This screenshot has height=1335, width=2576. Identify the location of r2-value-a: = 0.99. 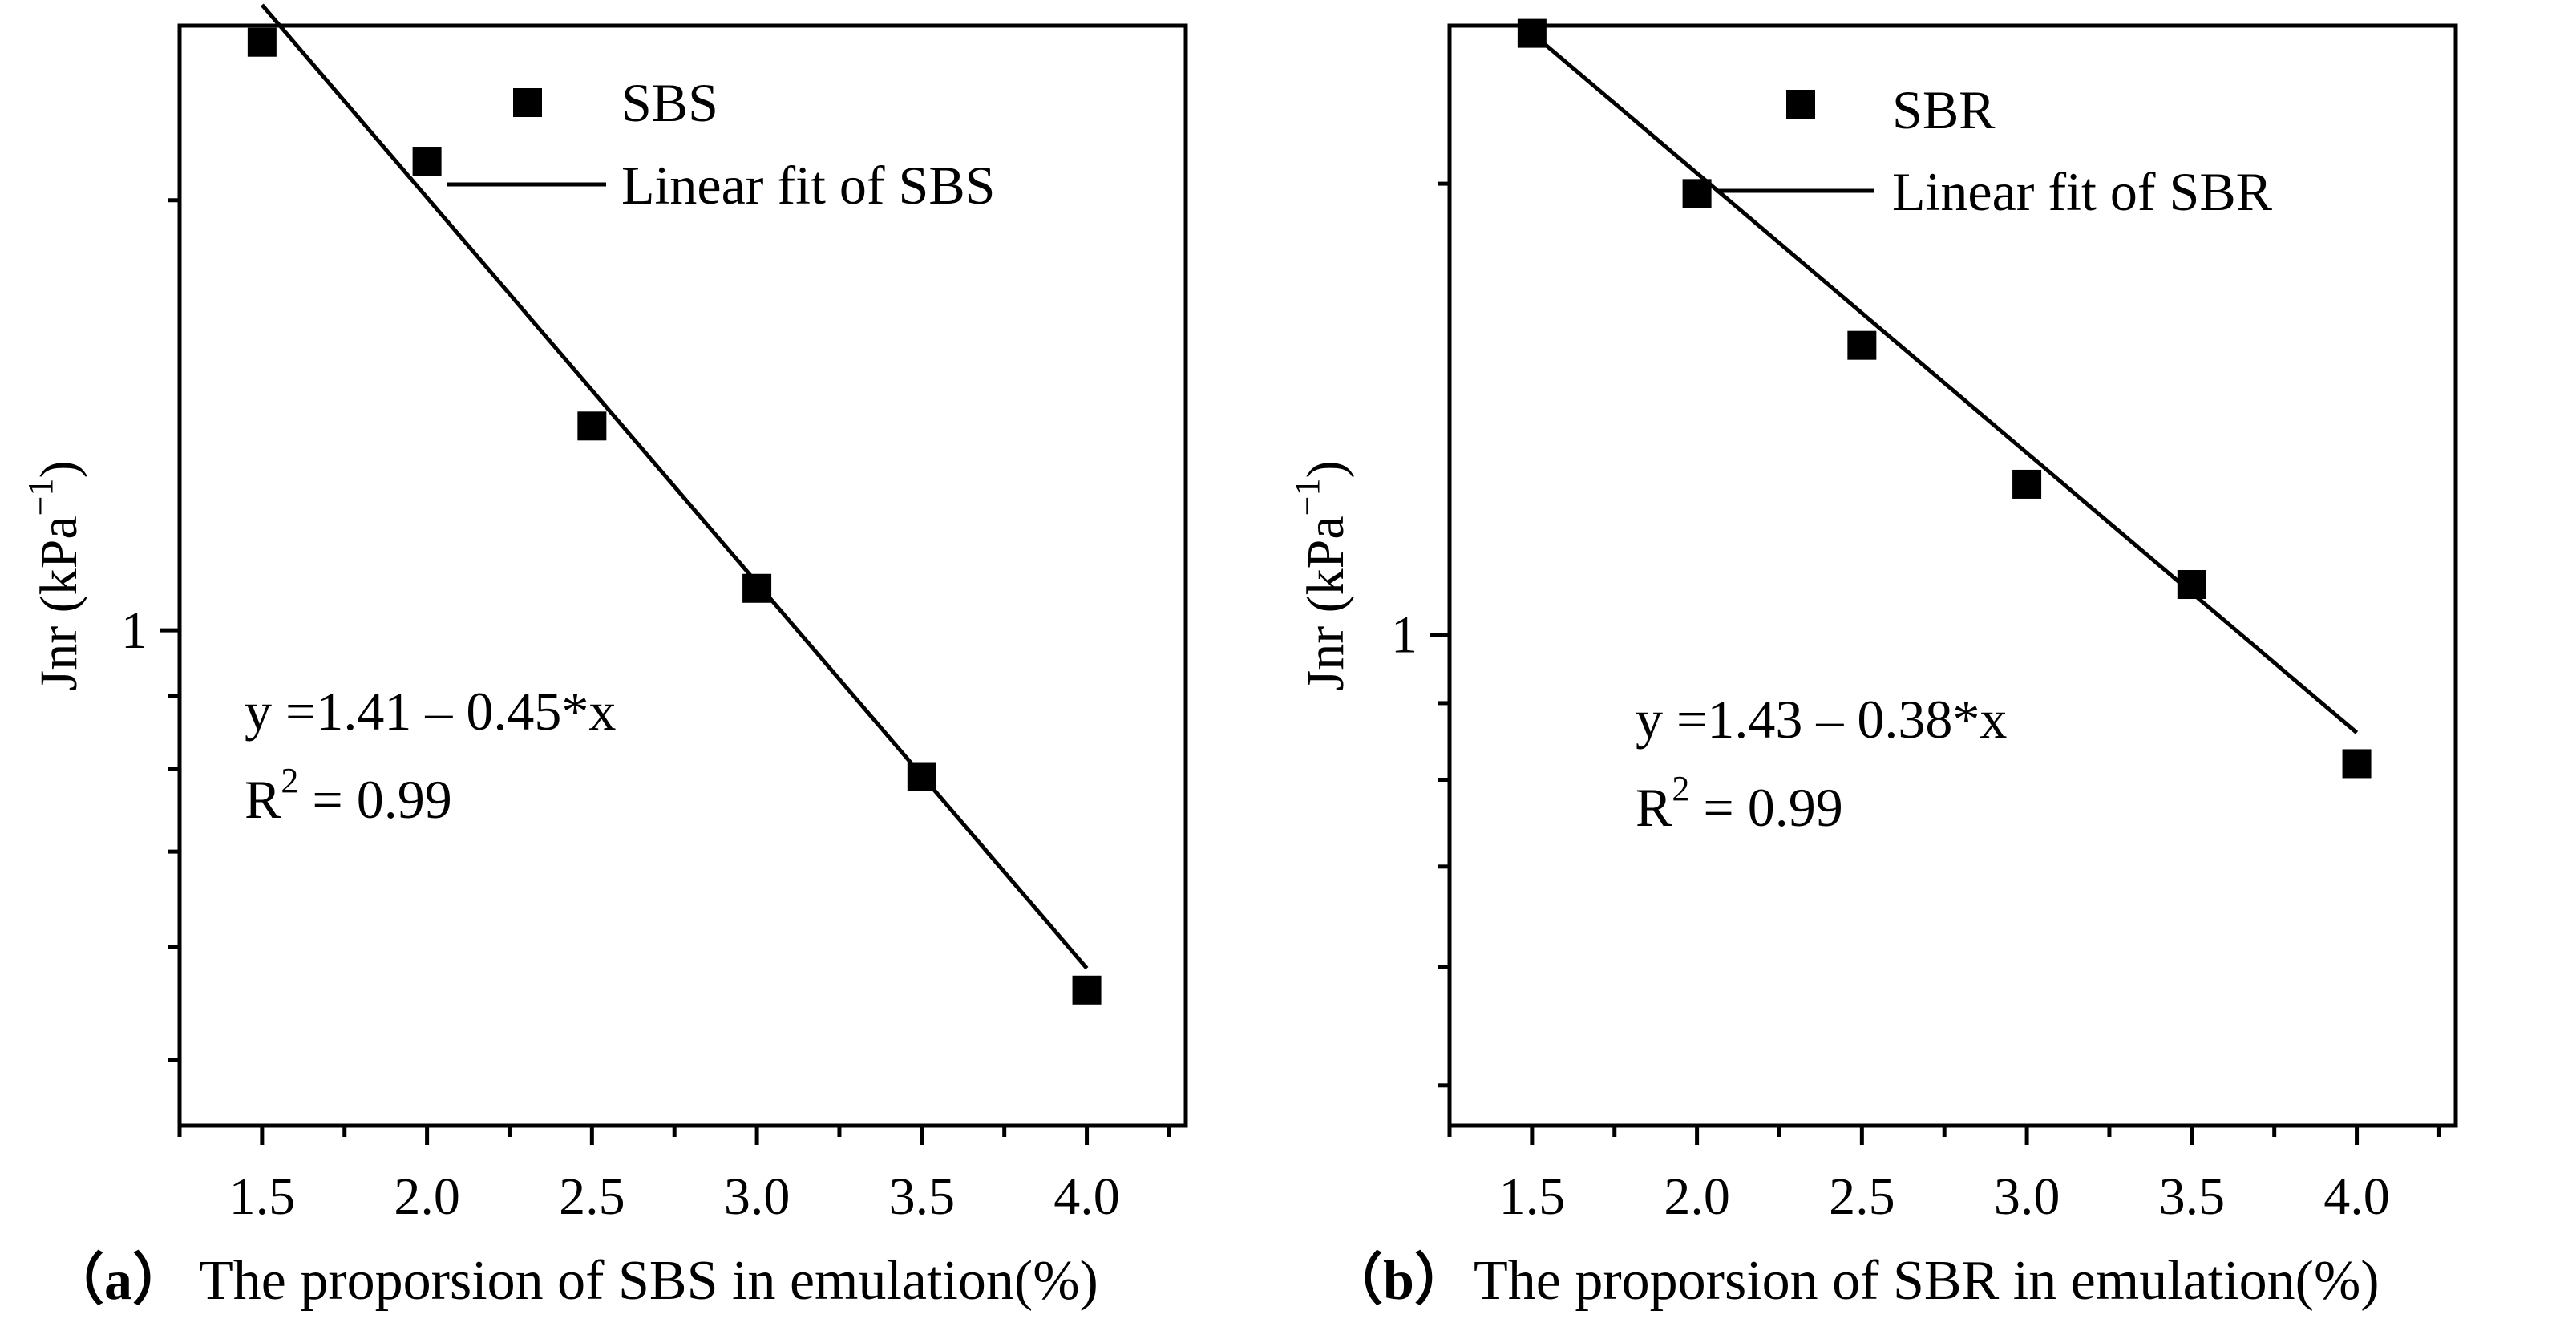
(374, 799).